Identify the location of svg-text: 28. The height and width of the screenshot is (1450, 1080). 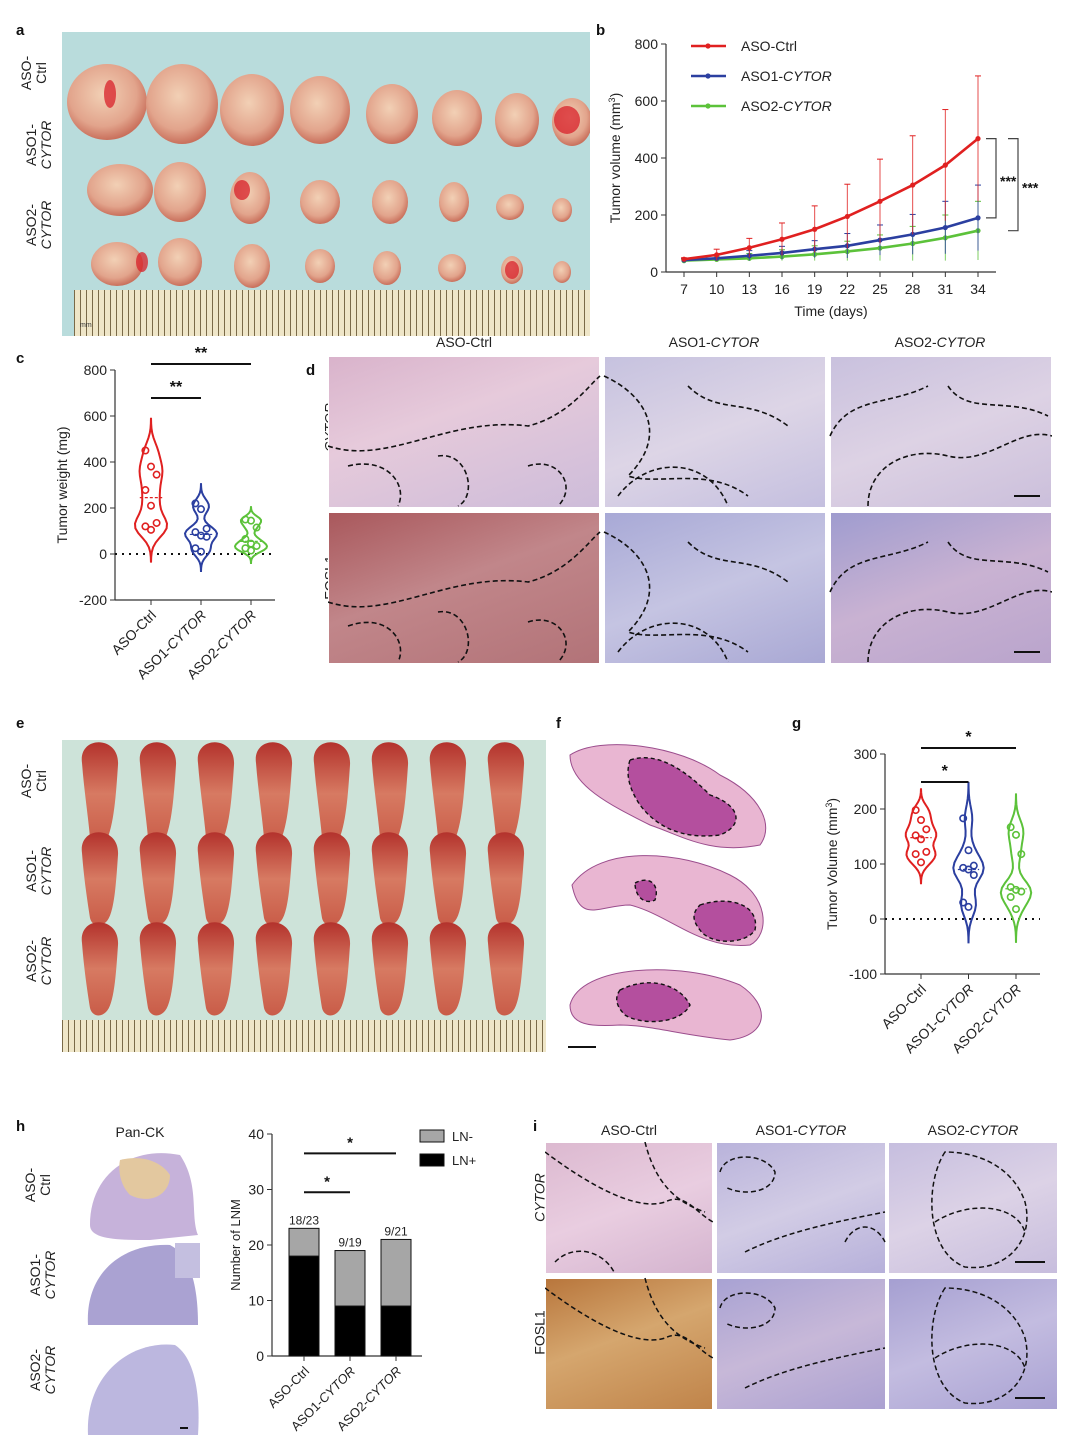
(913, 289).